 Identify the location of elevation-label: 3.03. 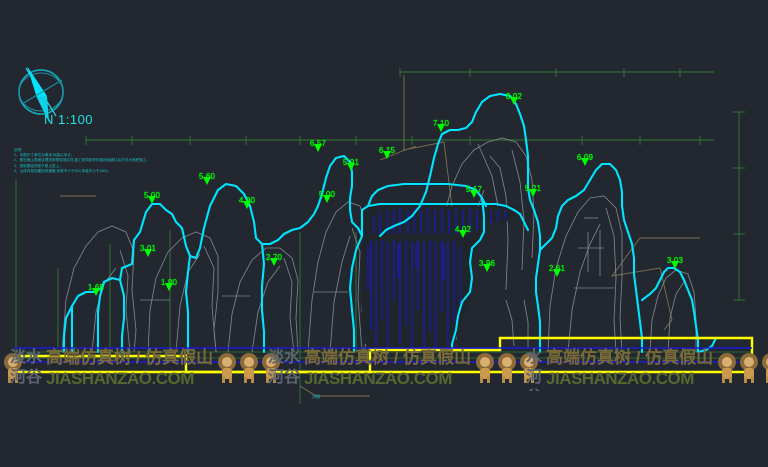
(675, 260).